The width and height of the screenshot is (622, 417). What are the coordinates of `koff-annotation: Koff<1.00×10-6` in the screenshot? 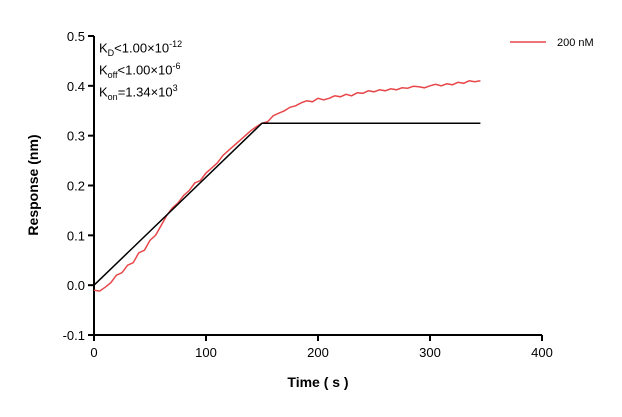 It's located at (140, 70).